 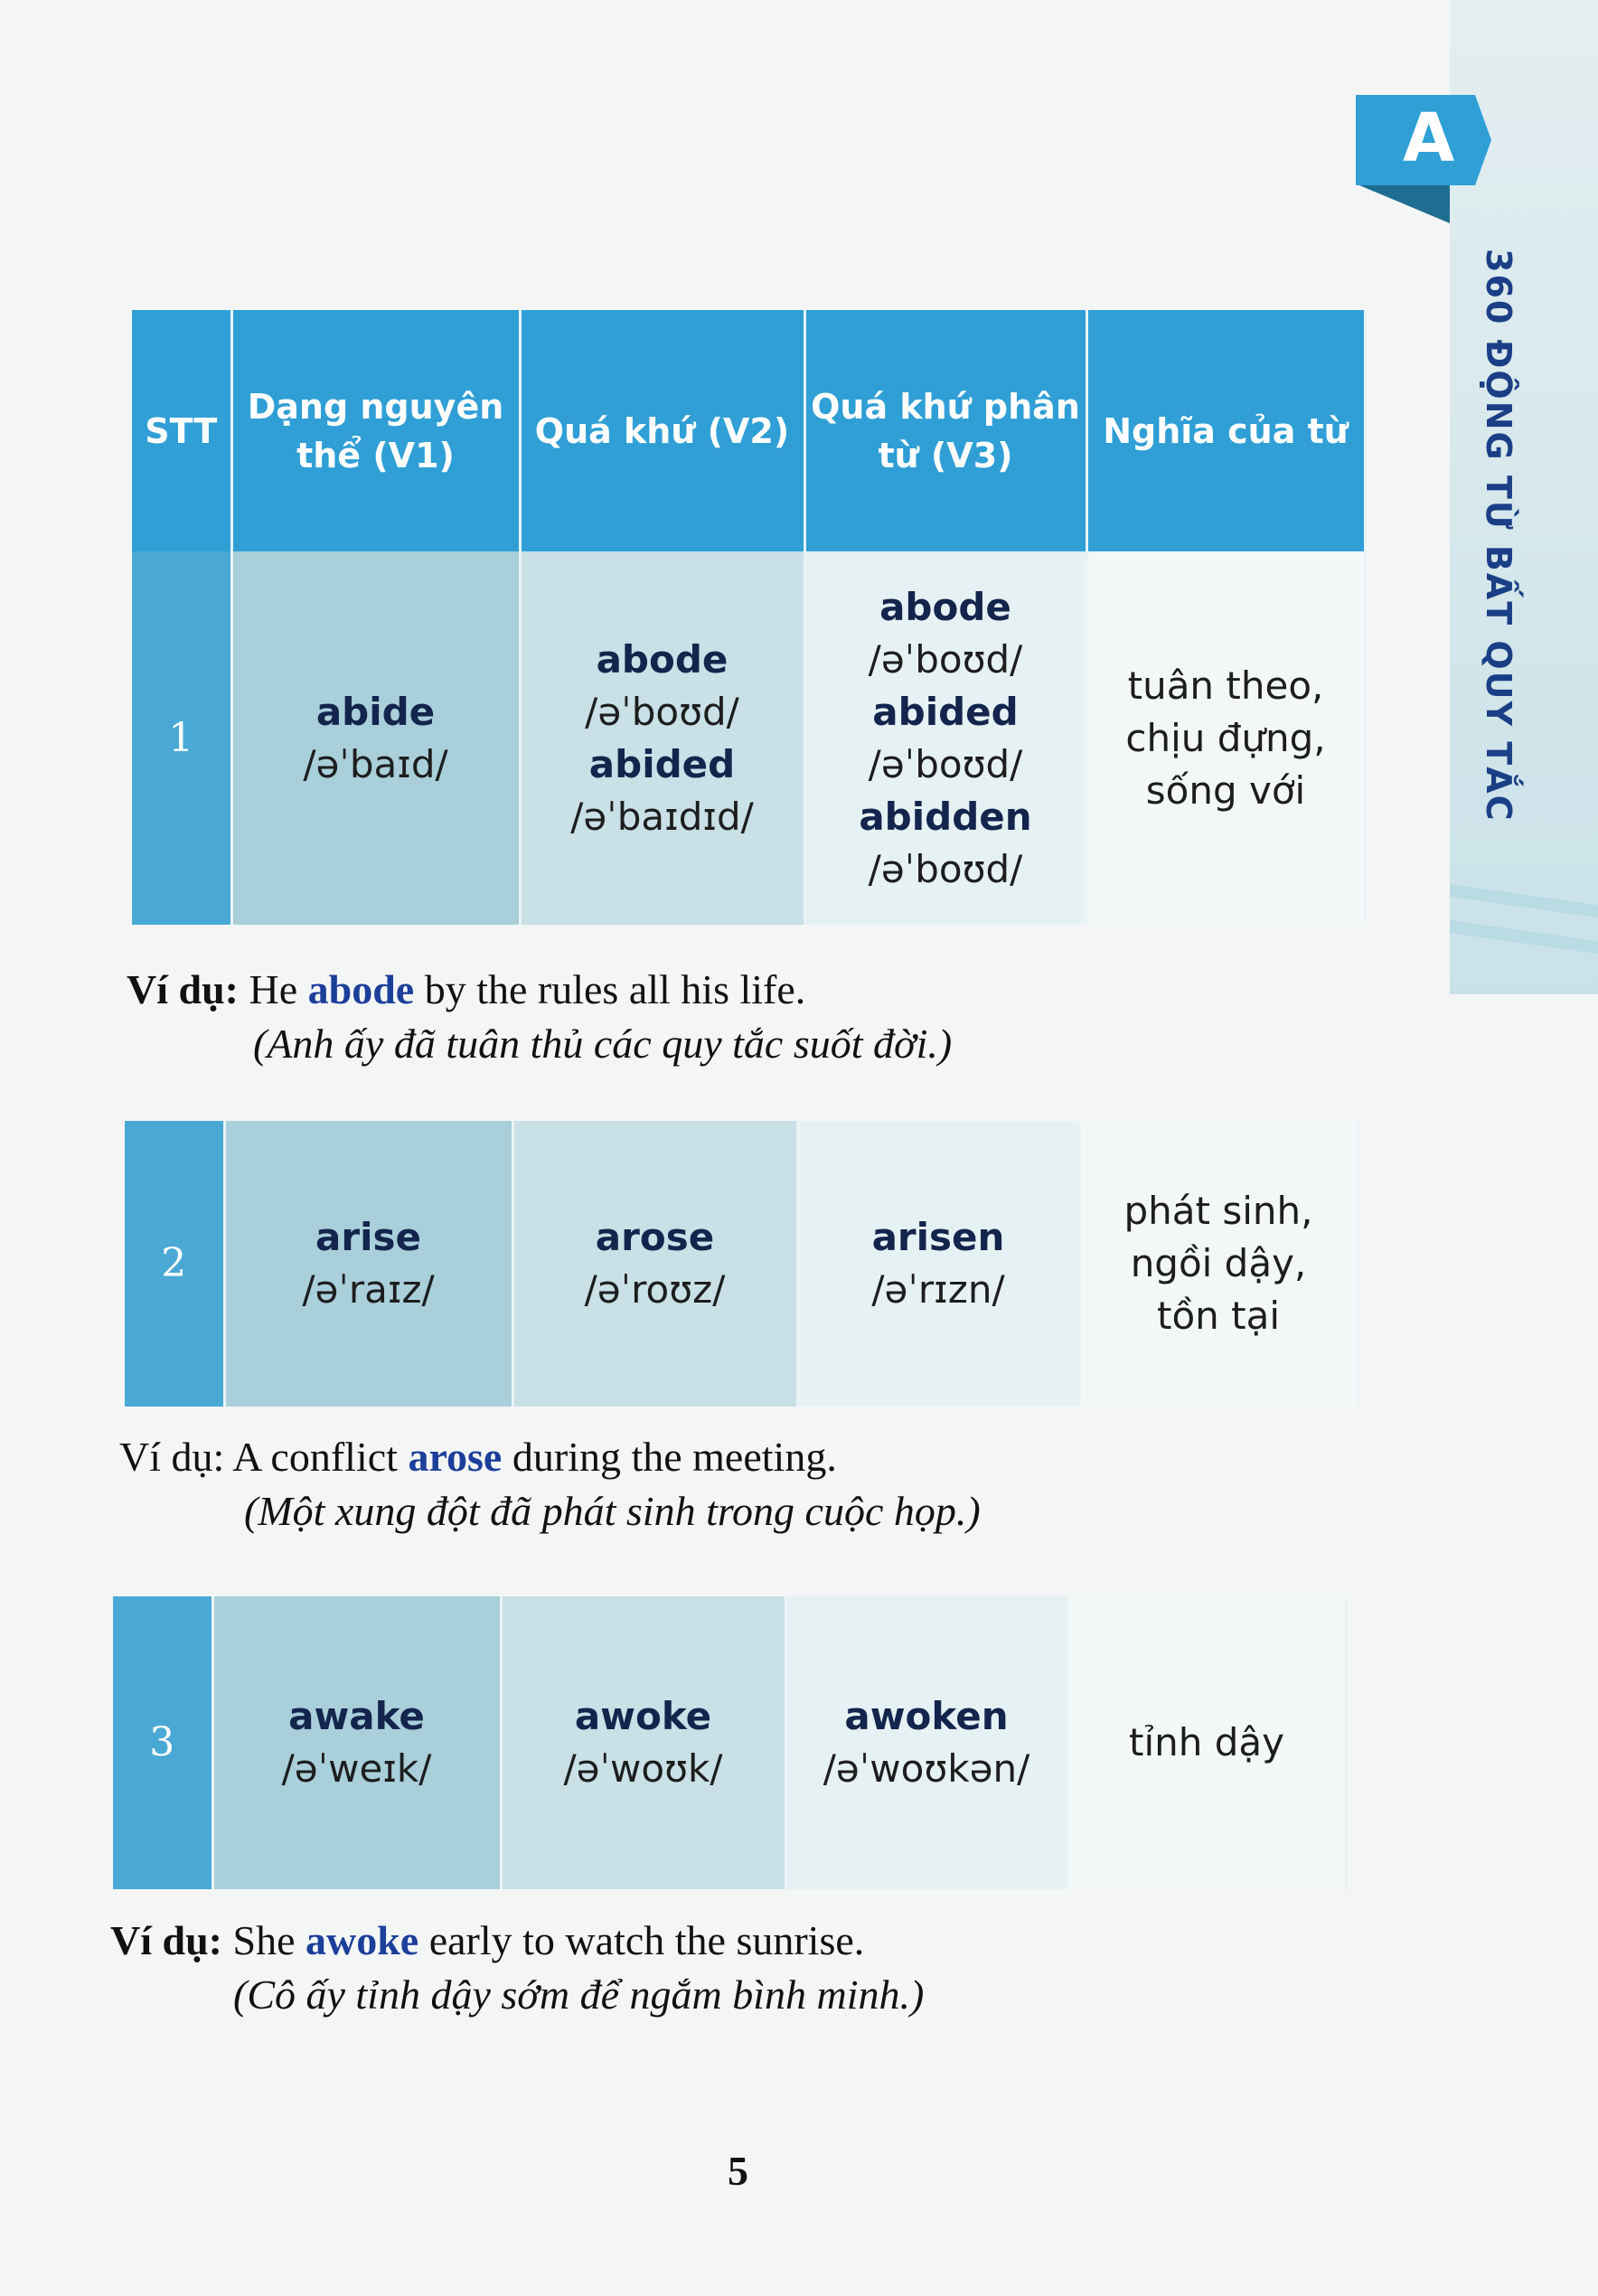 I want to click on chapter-tab-fold, so click(x=1404, y=204).